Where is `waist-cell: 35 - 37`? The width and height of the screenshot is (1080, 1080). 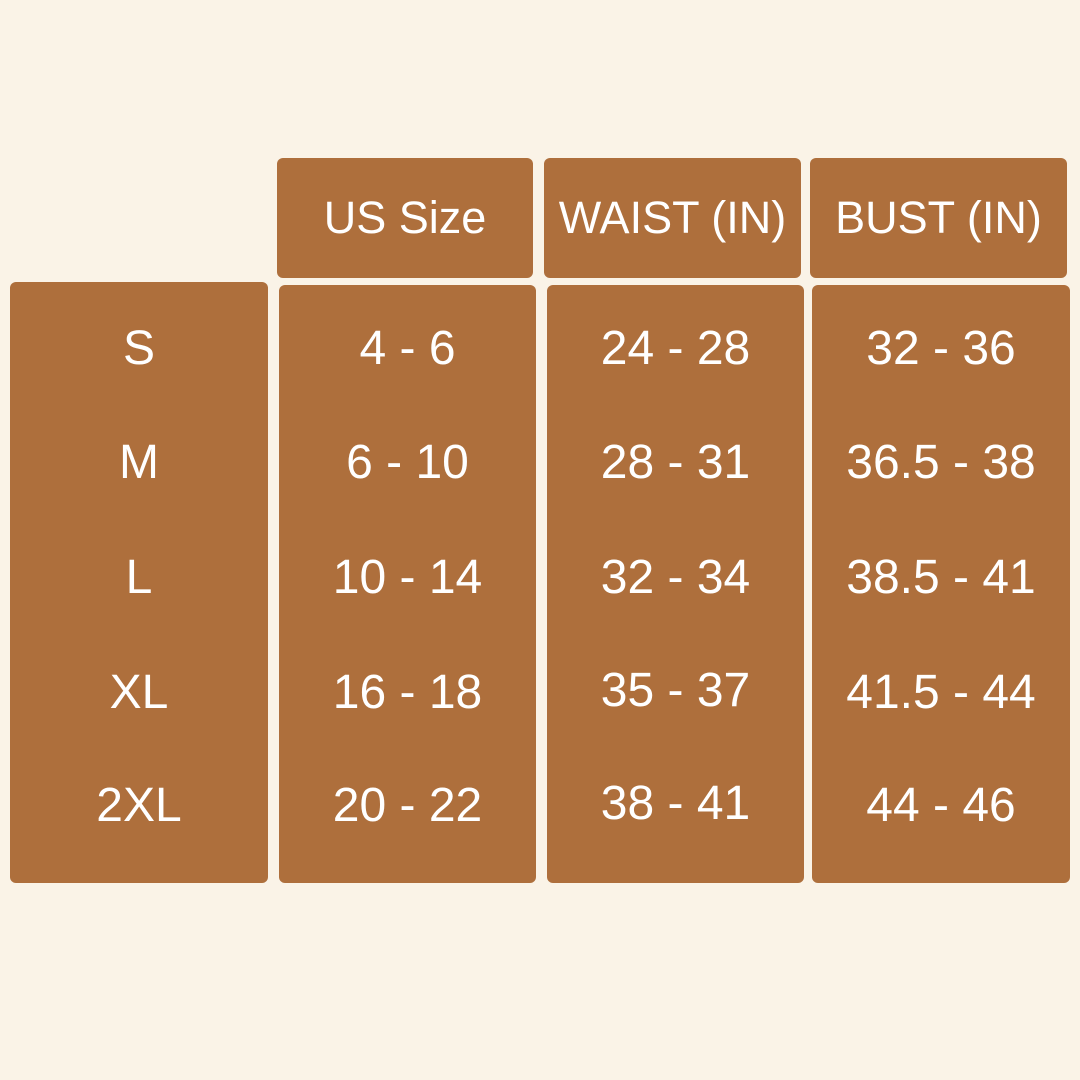 waist-cell: 35 - 37 is located at coordinates (675, 690).